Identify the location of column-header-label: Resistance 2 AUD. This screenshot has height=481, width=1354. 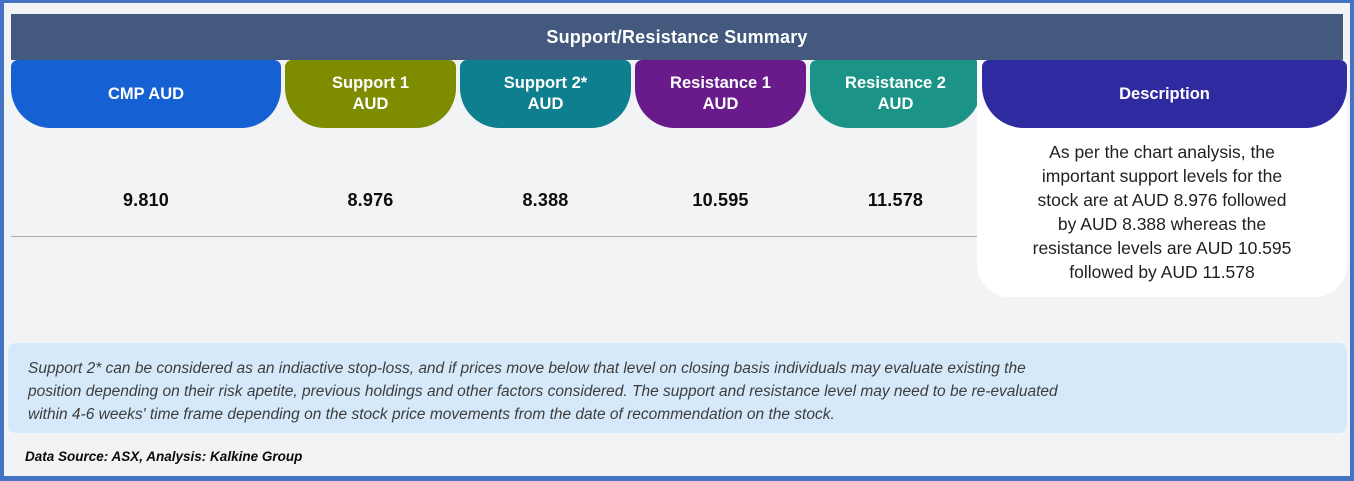
(895, 93).